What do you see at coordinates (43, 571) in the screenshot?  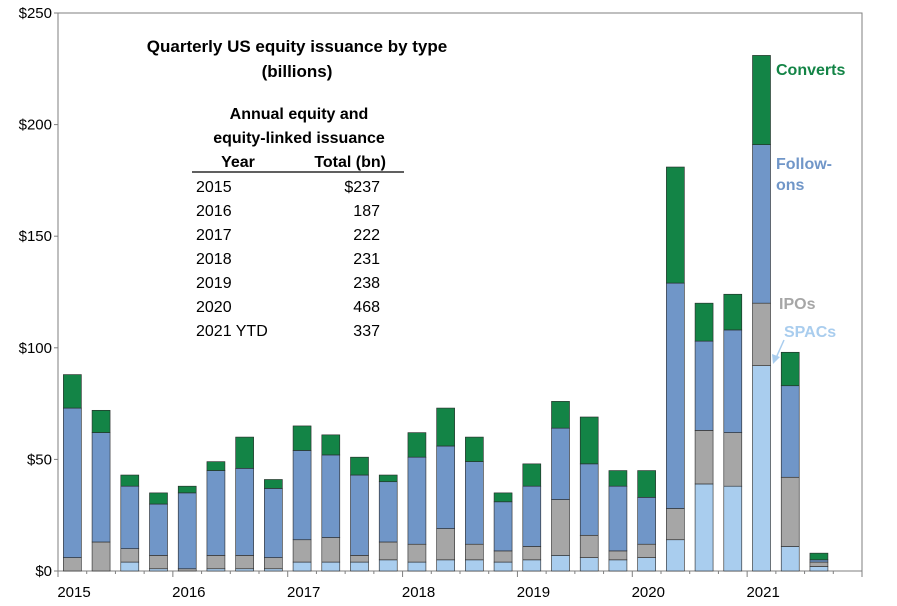 I see `y-tick-label: $0` at bounding box center [43, 571].